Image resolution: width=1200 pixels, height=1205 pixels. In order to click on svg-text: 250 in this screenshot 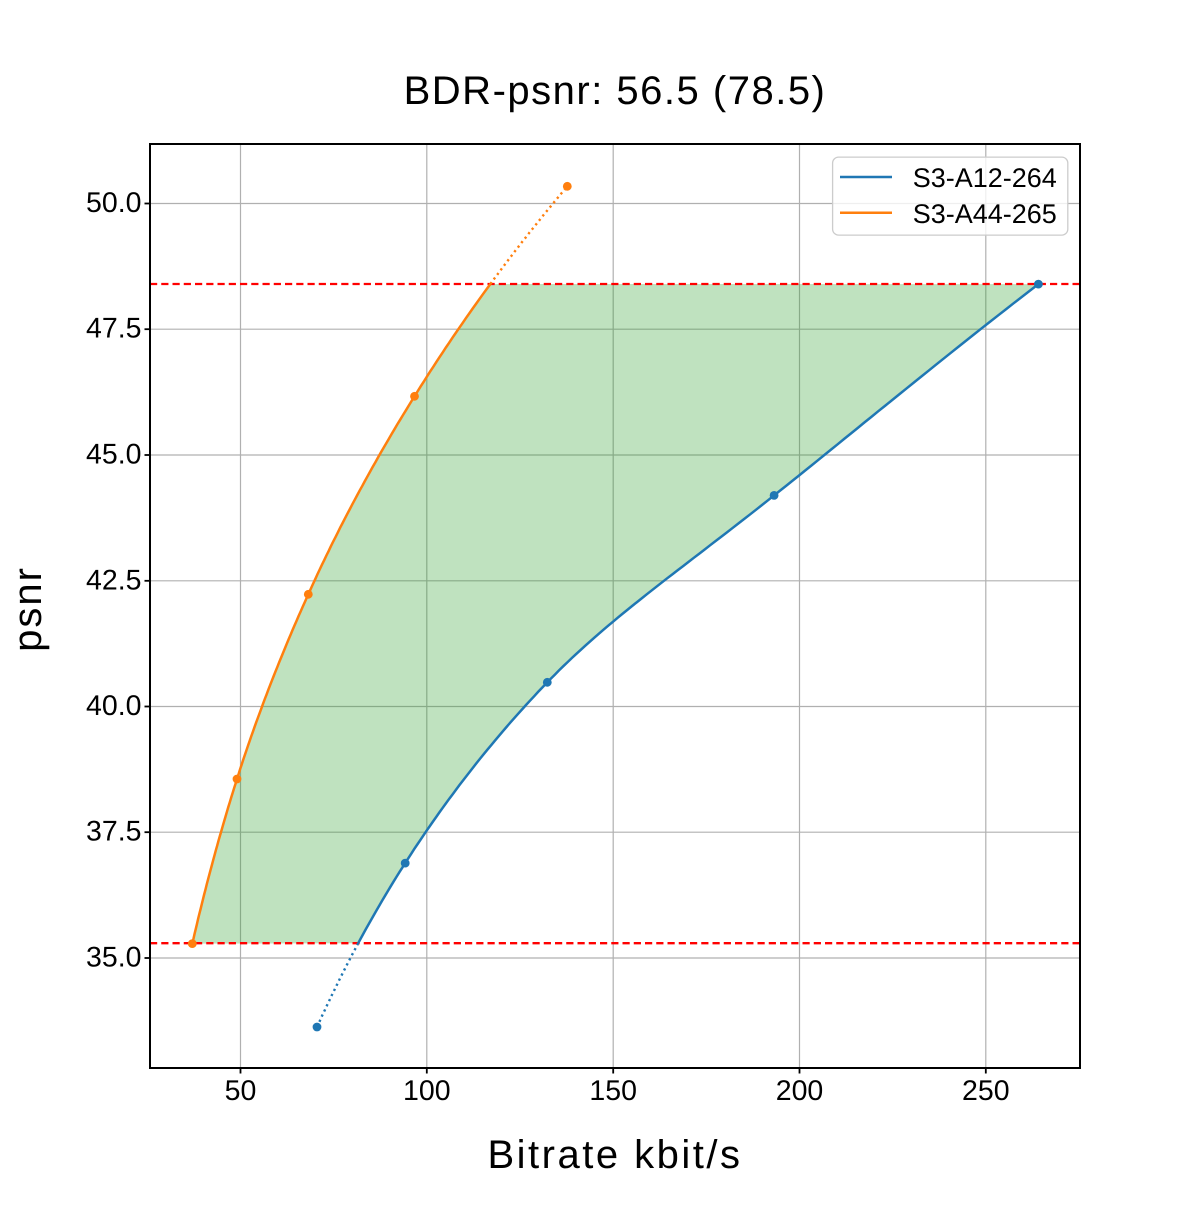, I will do `click(986, 1091)`.